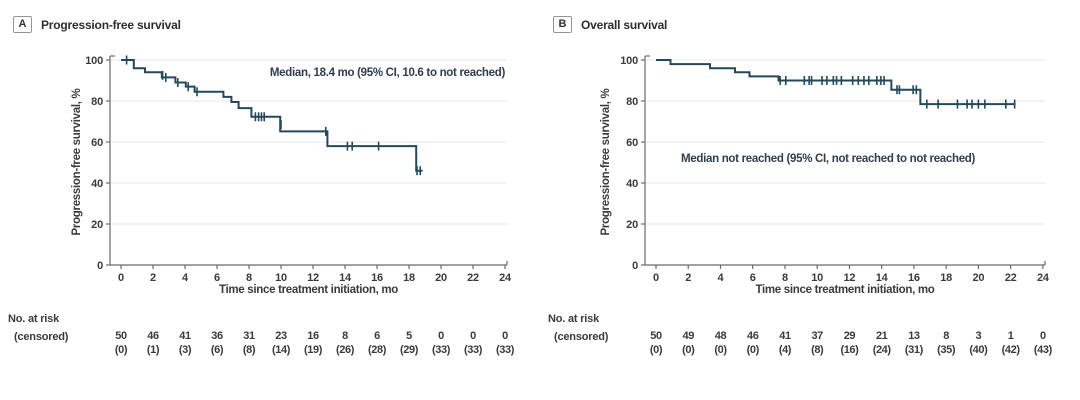 The width and height of the screenshot is (1080, 400). What do you see at coordinates (41, 337) in the screenshot?
I see `panel-a-censored-label: (censored)` at bounding box center [41, 337].